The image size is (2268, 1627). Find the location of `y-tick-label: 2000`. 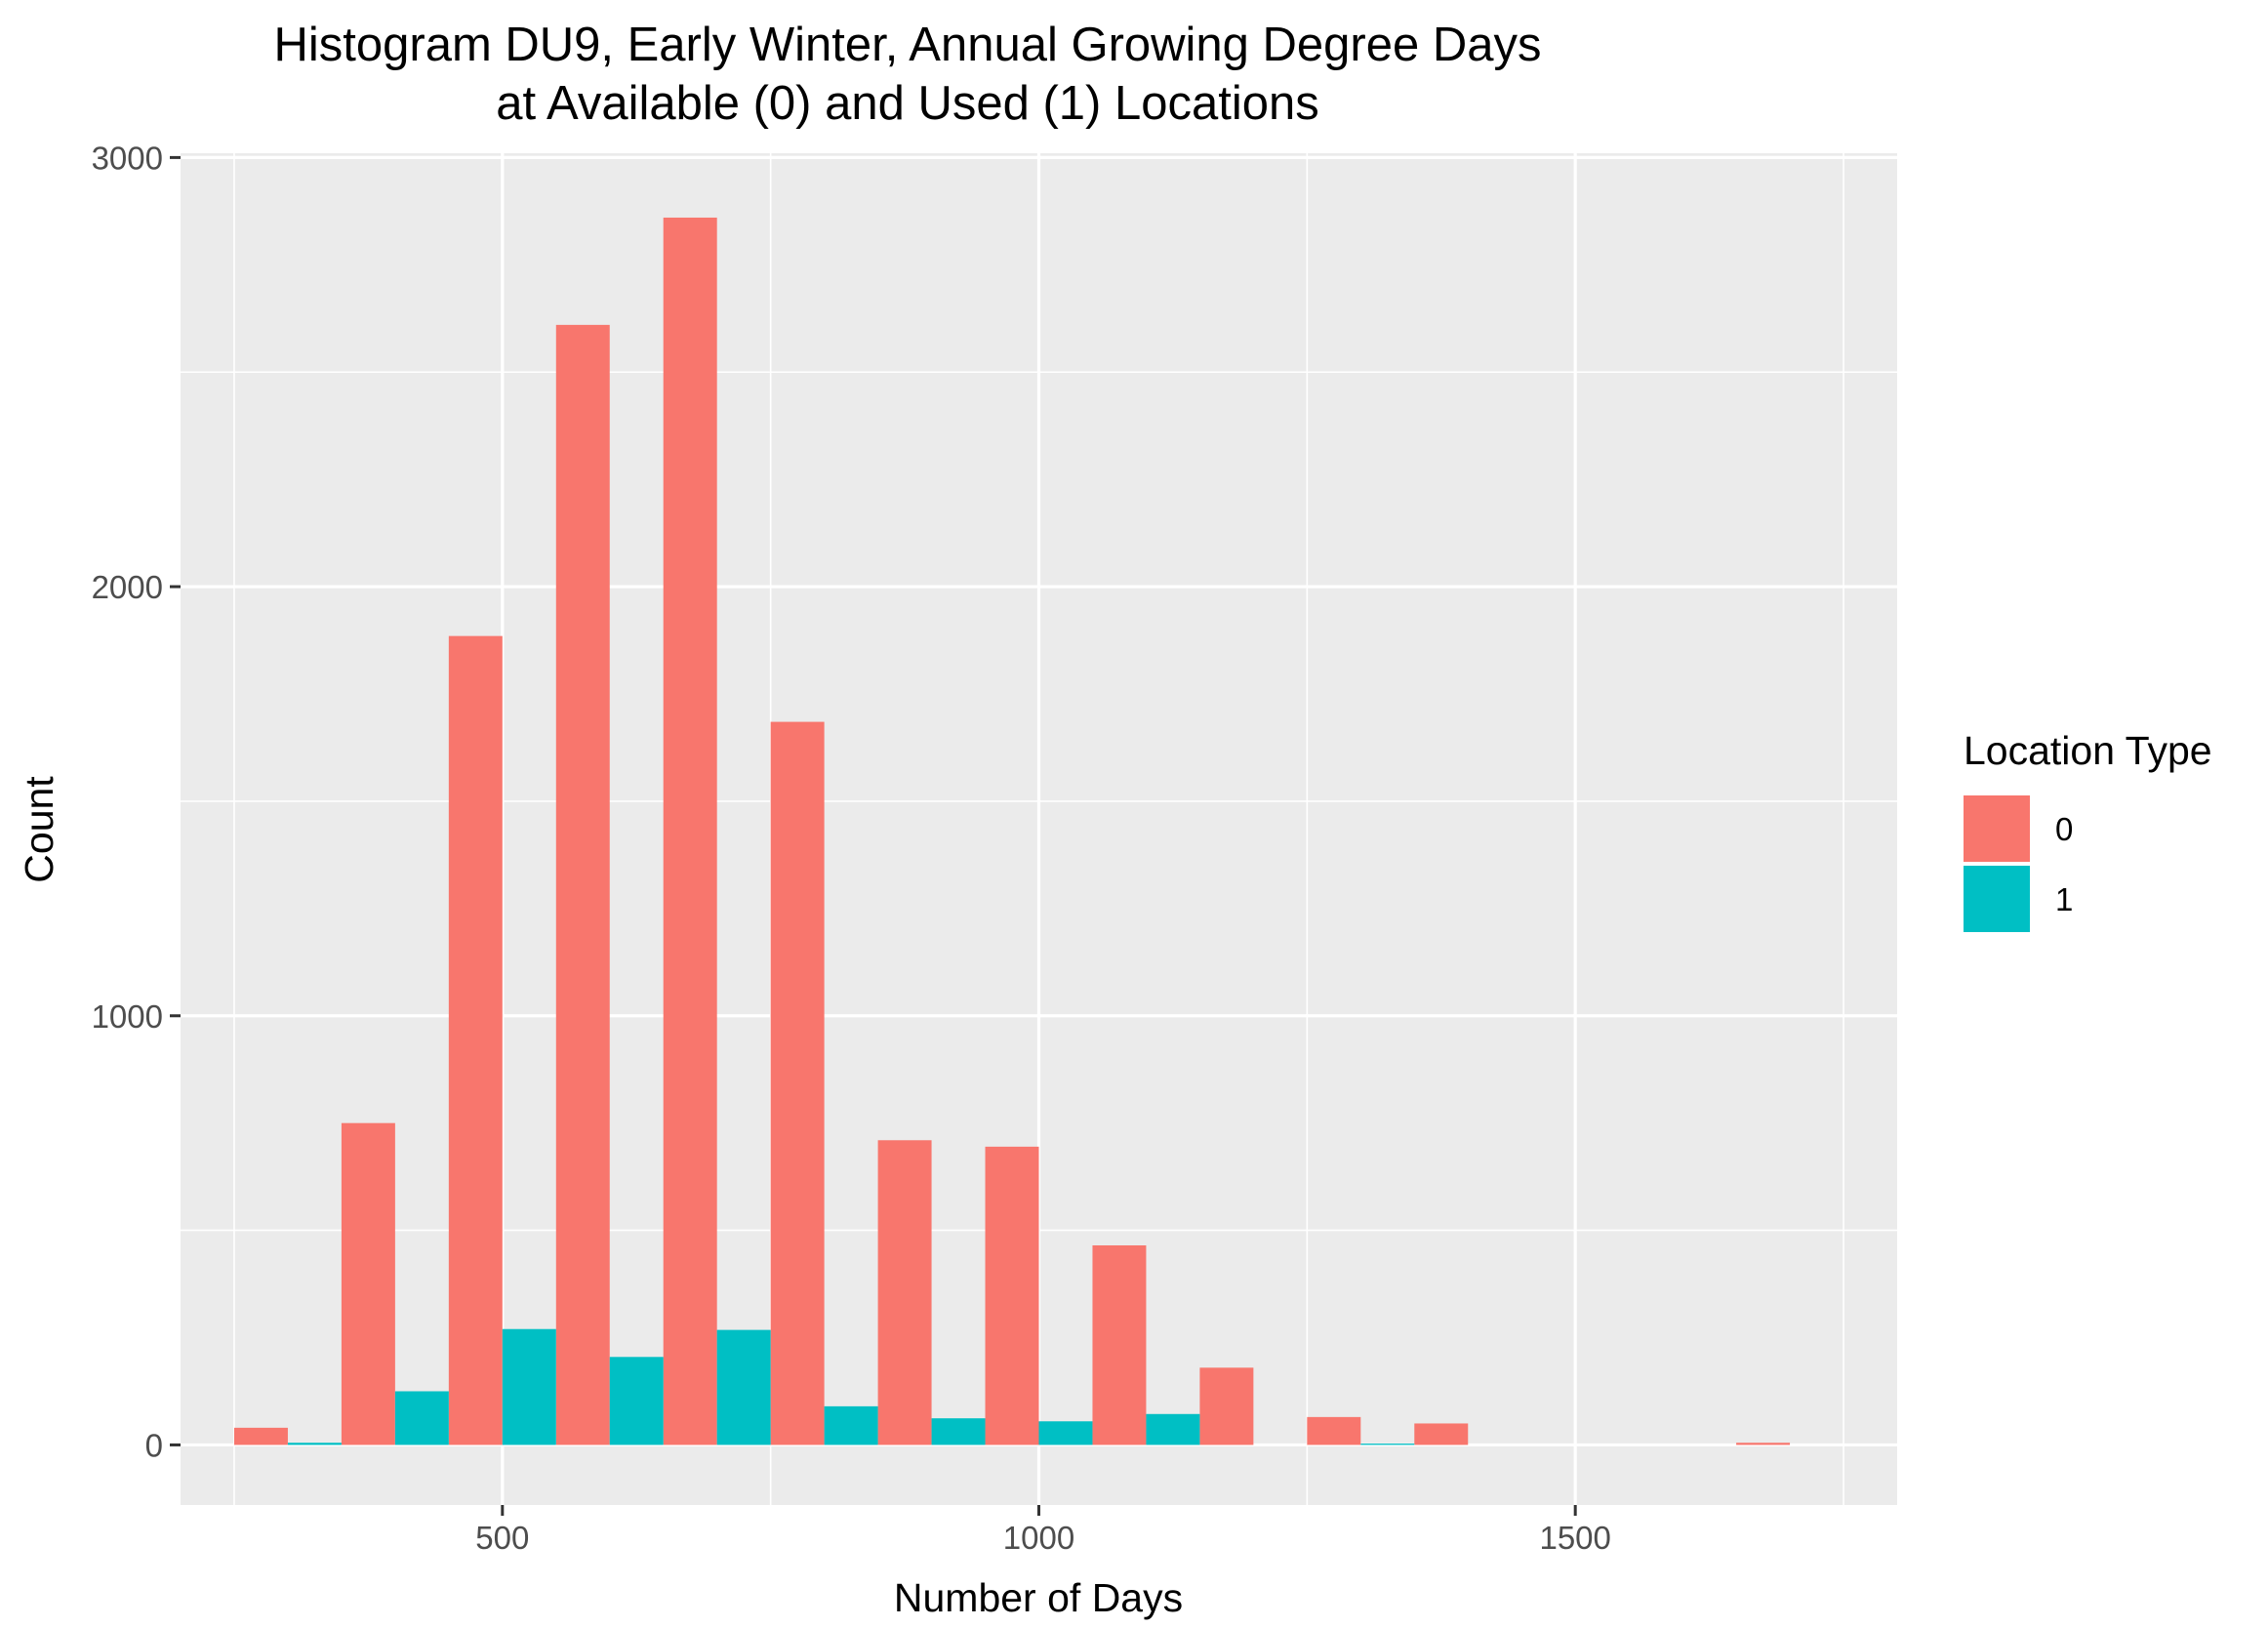

y-tick-label: 2000 is located at coordinates (128, 587).